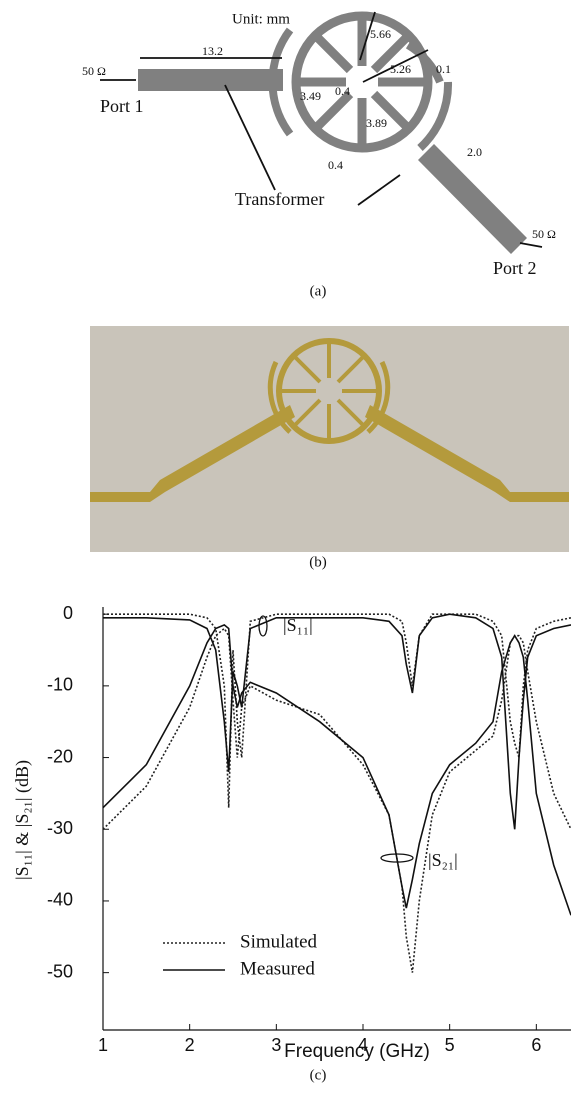 The height and width of the screenshot is (1114, 571). What do you see at coordinates (60, 685) in the screenshot?
I see `y-tick-label: -10` at bounding box center [60, 685].